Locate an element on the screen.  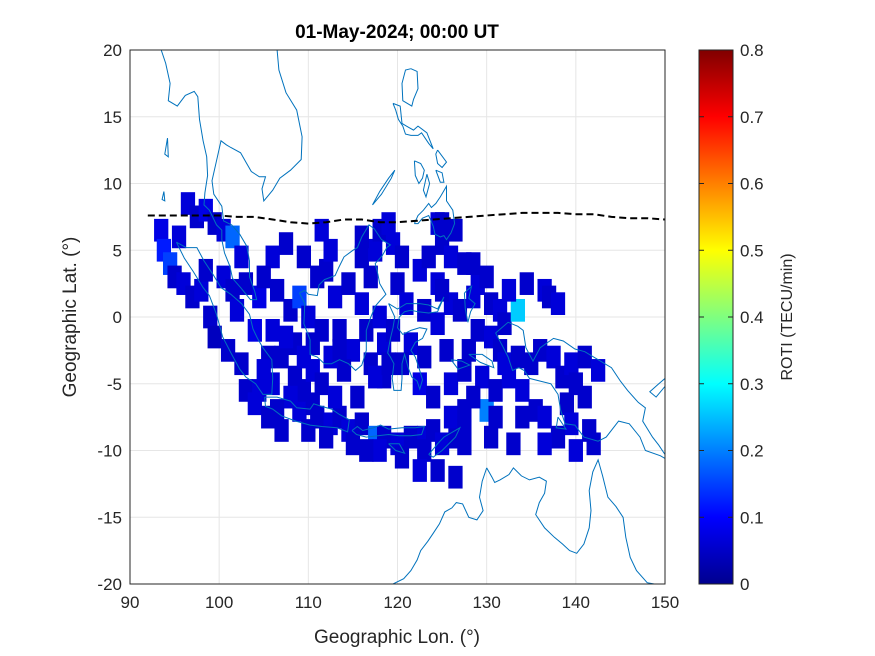
y-tick-label: 20 is located at coordinates (112, 50).